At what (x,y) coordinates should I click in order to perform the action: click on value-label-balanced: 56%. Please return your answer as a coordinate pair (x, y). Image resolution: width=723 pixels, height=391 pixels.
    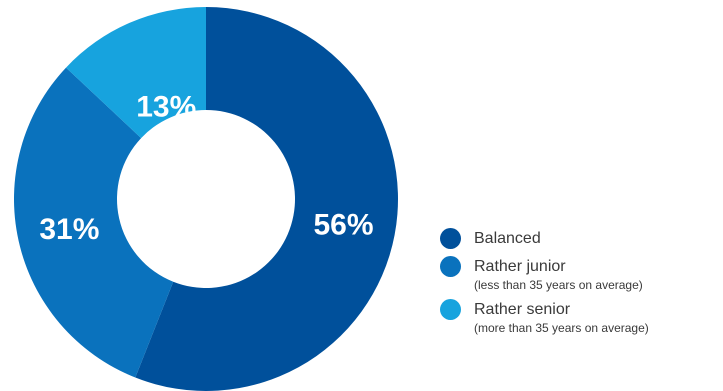
    Looking at the image, I should click on (343, 225).